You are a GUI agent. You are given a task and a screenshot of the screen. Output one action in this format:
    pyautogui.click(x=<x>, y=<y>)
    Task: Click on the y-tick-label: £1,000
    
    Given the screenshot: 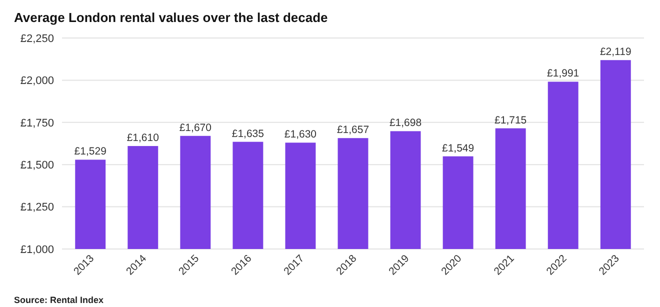 What is the action you would take?
    pyautogui.click(x=37, y=250)
    